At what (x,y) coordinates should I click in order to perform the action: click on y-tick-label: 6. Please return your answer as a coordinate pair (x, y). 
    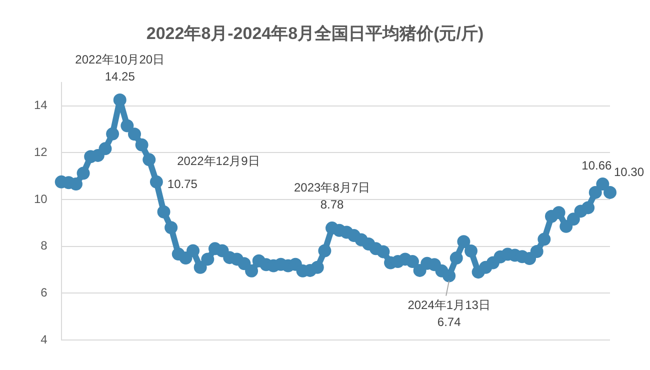
    Looking at the image, I should click on (44, 292).